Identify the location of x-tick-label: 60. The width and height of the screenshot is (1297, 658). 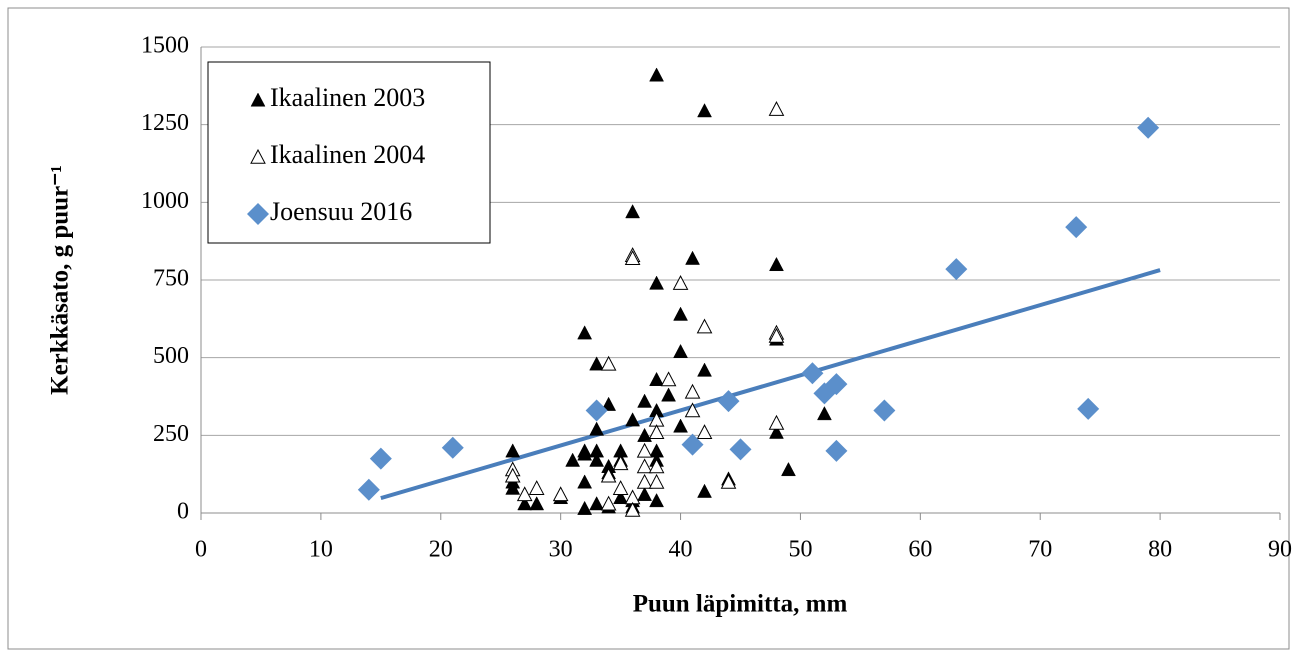
(920, 550).